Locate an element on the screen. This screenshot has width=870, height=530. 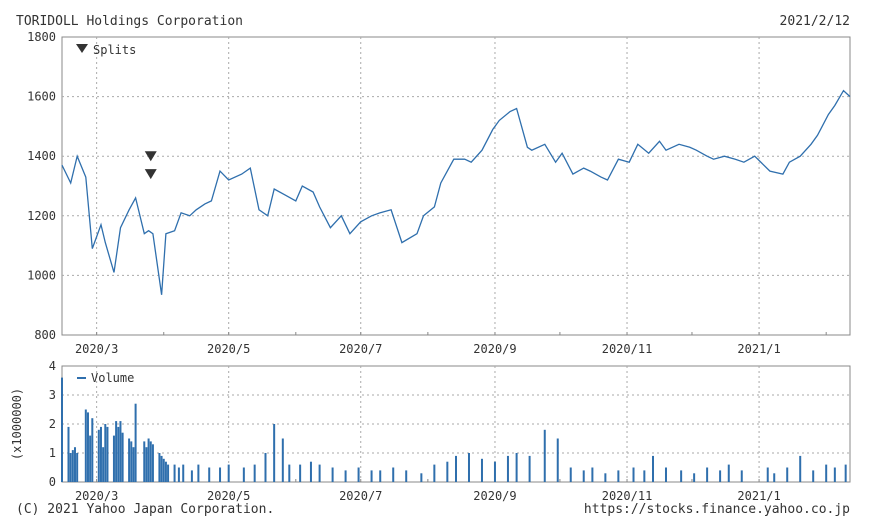
volume-y-tick-label: 4 is located at coordinates (52, 366).